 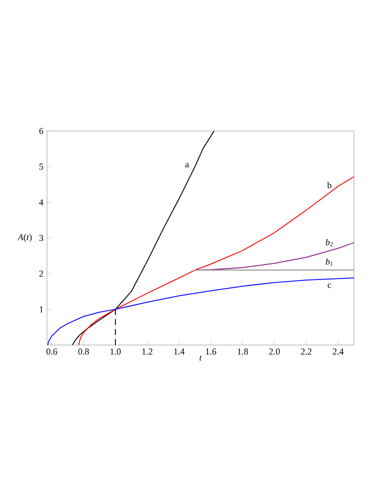 What do you see at coordinates (24, 238) in the screenshot?
I see `y-axis-title: A(t)` at bounding box center [24, 238].